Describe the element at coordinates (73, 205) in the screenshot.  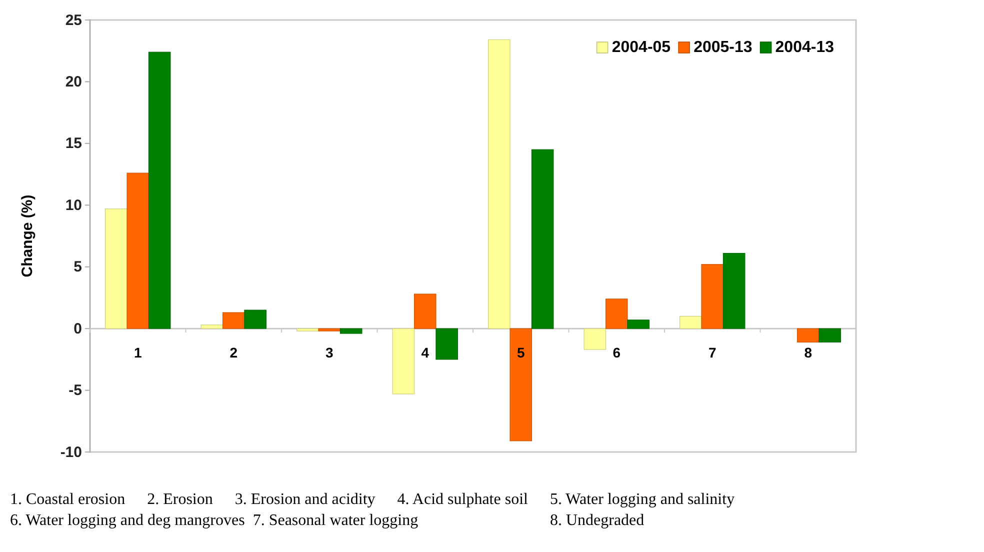
I see `y-tick-label: 10` at that location.